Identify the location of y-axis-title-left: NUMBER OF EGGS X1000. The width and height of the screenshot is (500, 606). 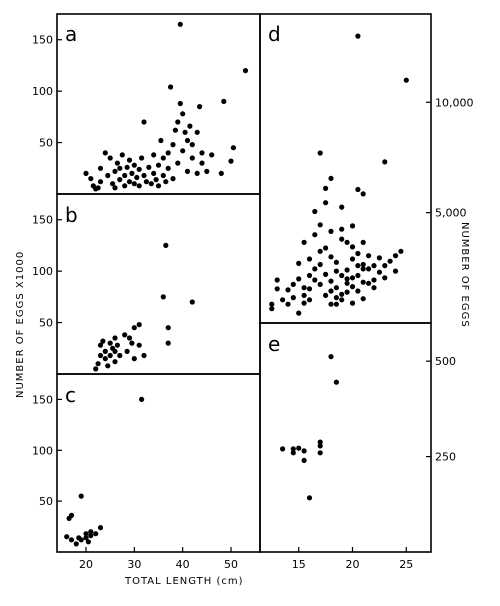
(20, 324).